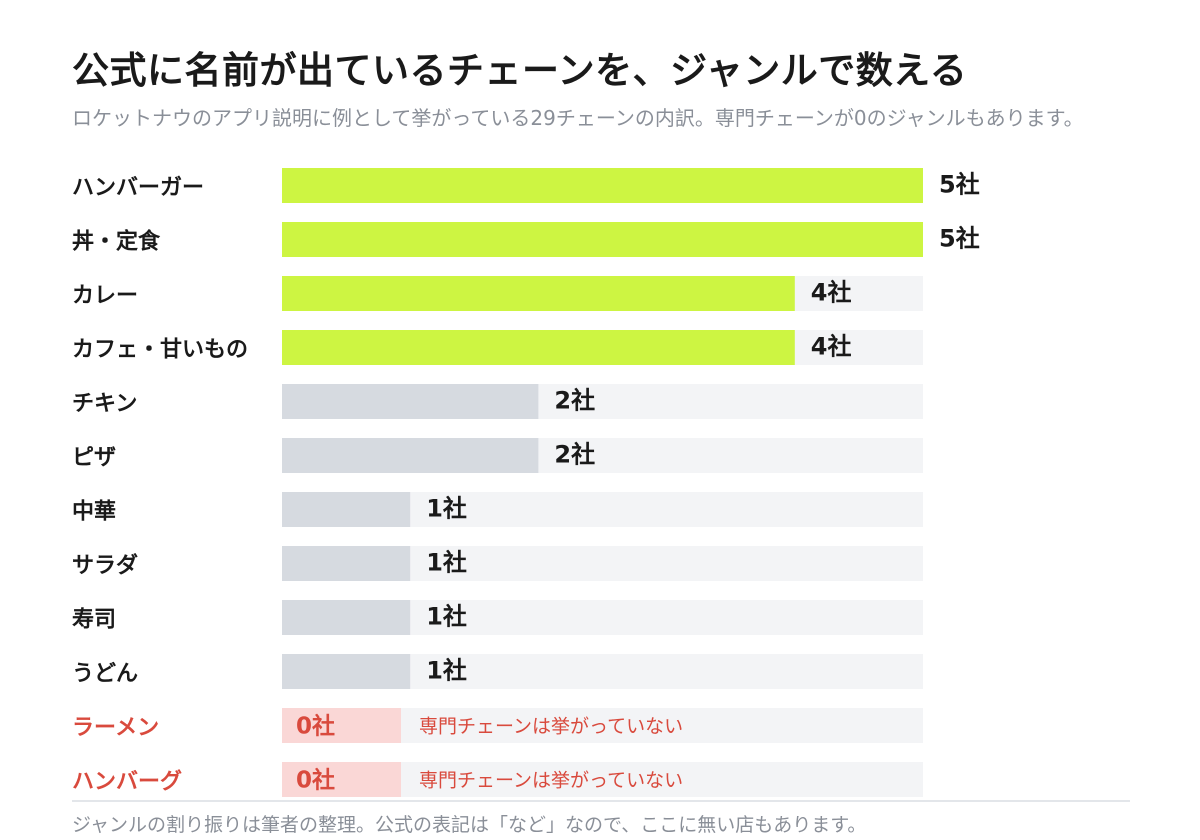 The width and height of the screenshot is (1200, 840). What do you see at coordinates (105, 674) in the screenshot?
I see `category-label: うどん` at bounding box center [105, 674].